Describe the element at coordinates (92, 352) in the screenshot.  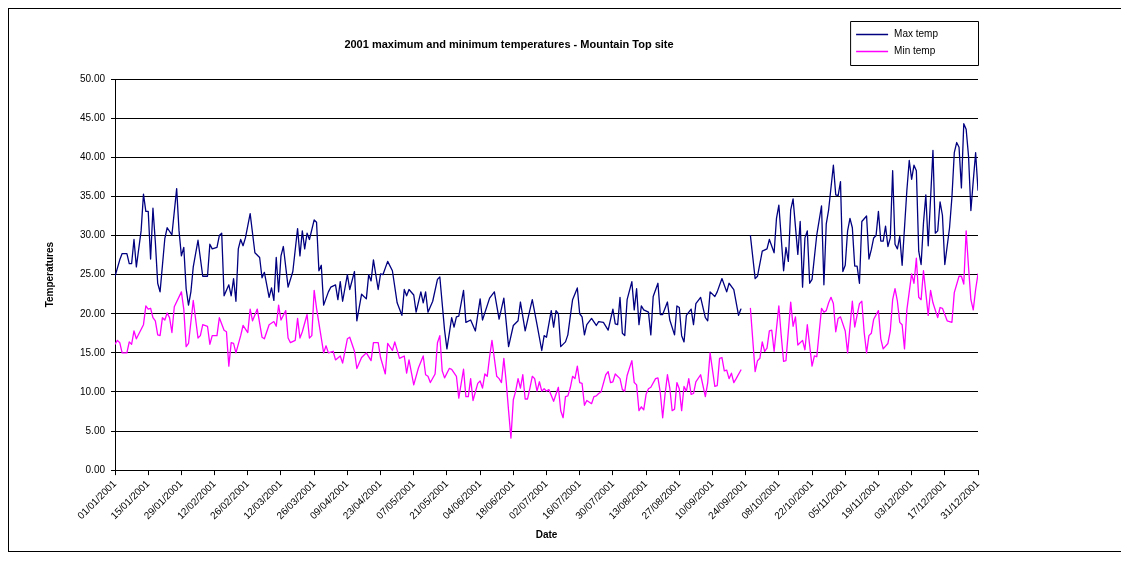
I see `y-tick-label: 15.00` at that location.